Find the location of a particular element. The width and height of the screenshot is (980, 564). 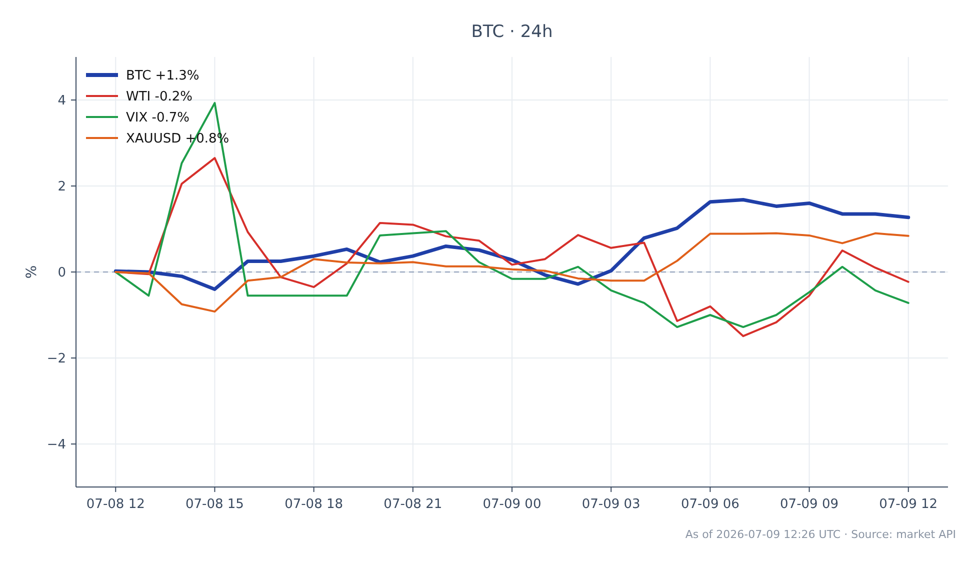

x-tick-label: 07-08 12 is located at coordinates (115, 504).